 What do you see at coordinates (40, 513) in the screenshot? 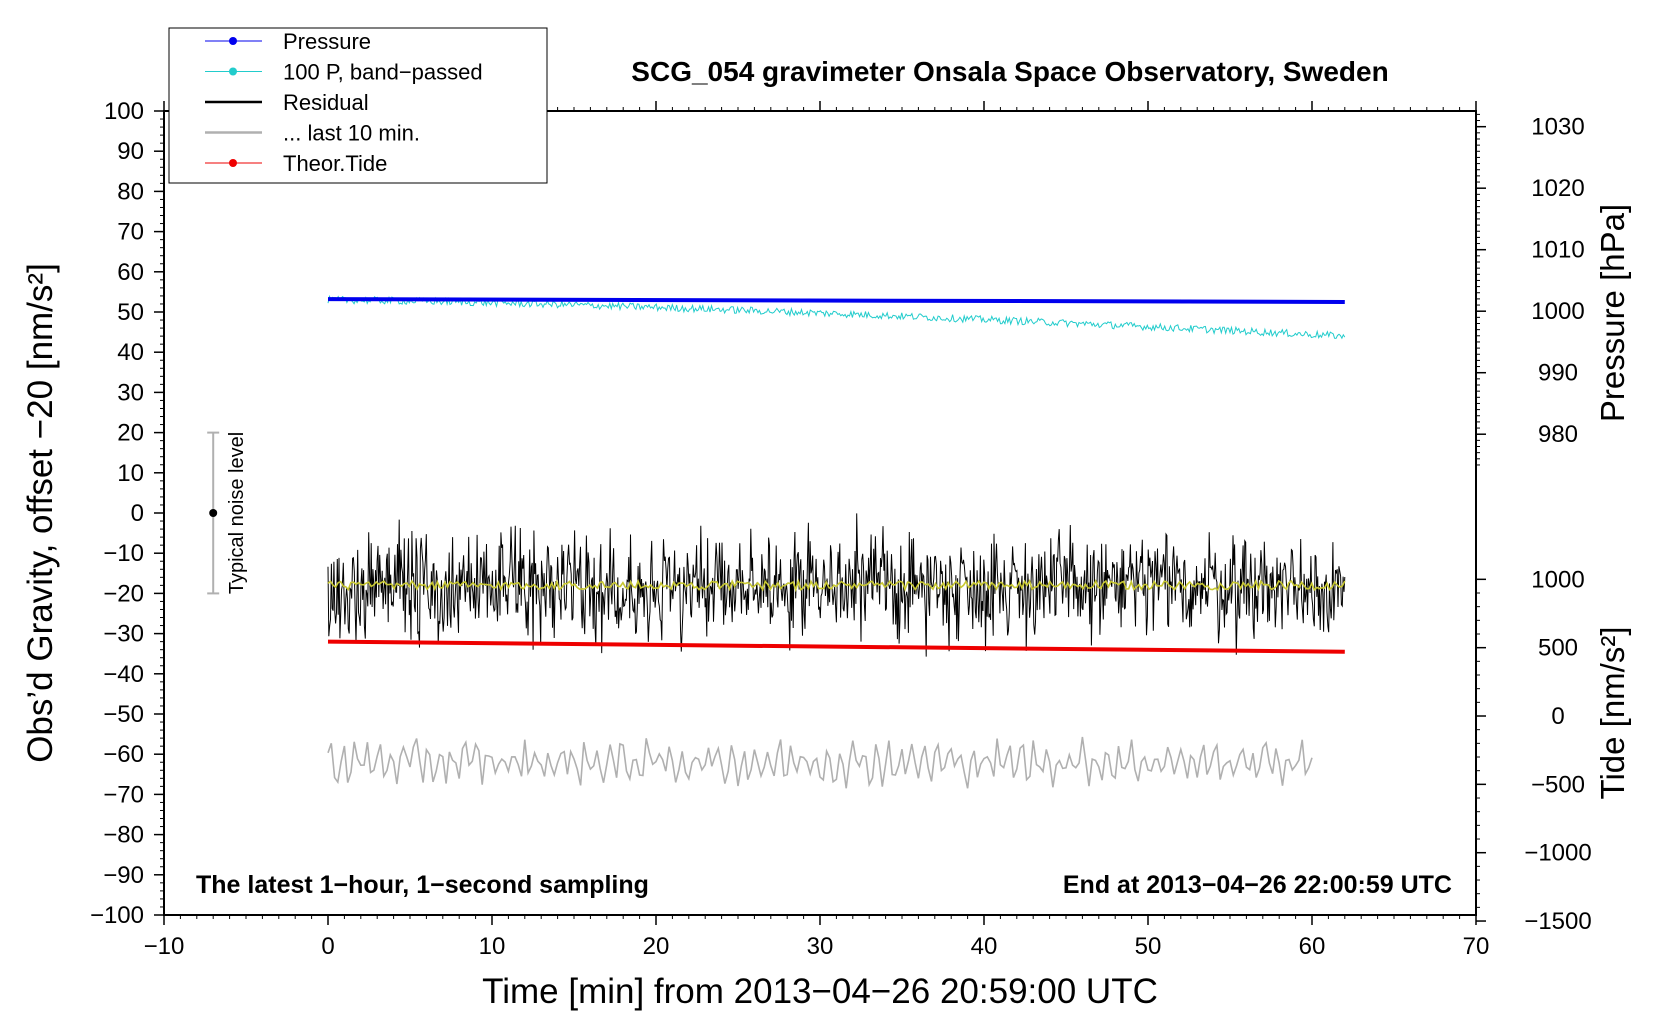
I see `y-axis-label: Obs’d Gravity, offset −20 [nm/s²]` at bounding box center [40, 513].